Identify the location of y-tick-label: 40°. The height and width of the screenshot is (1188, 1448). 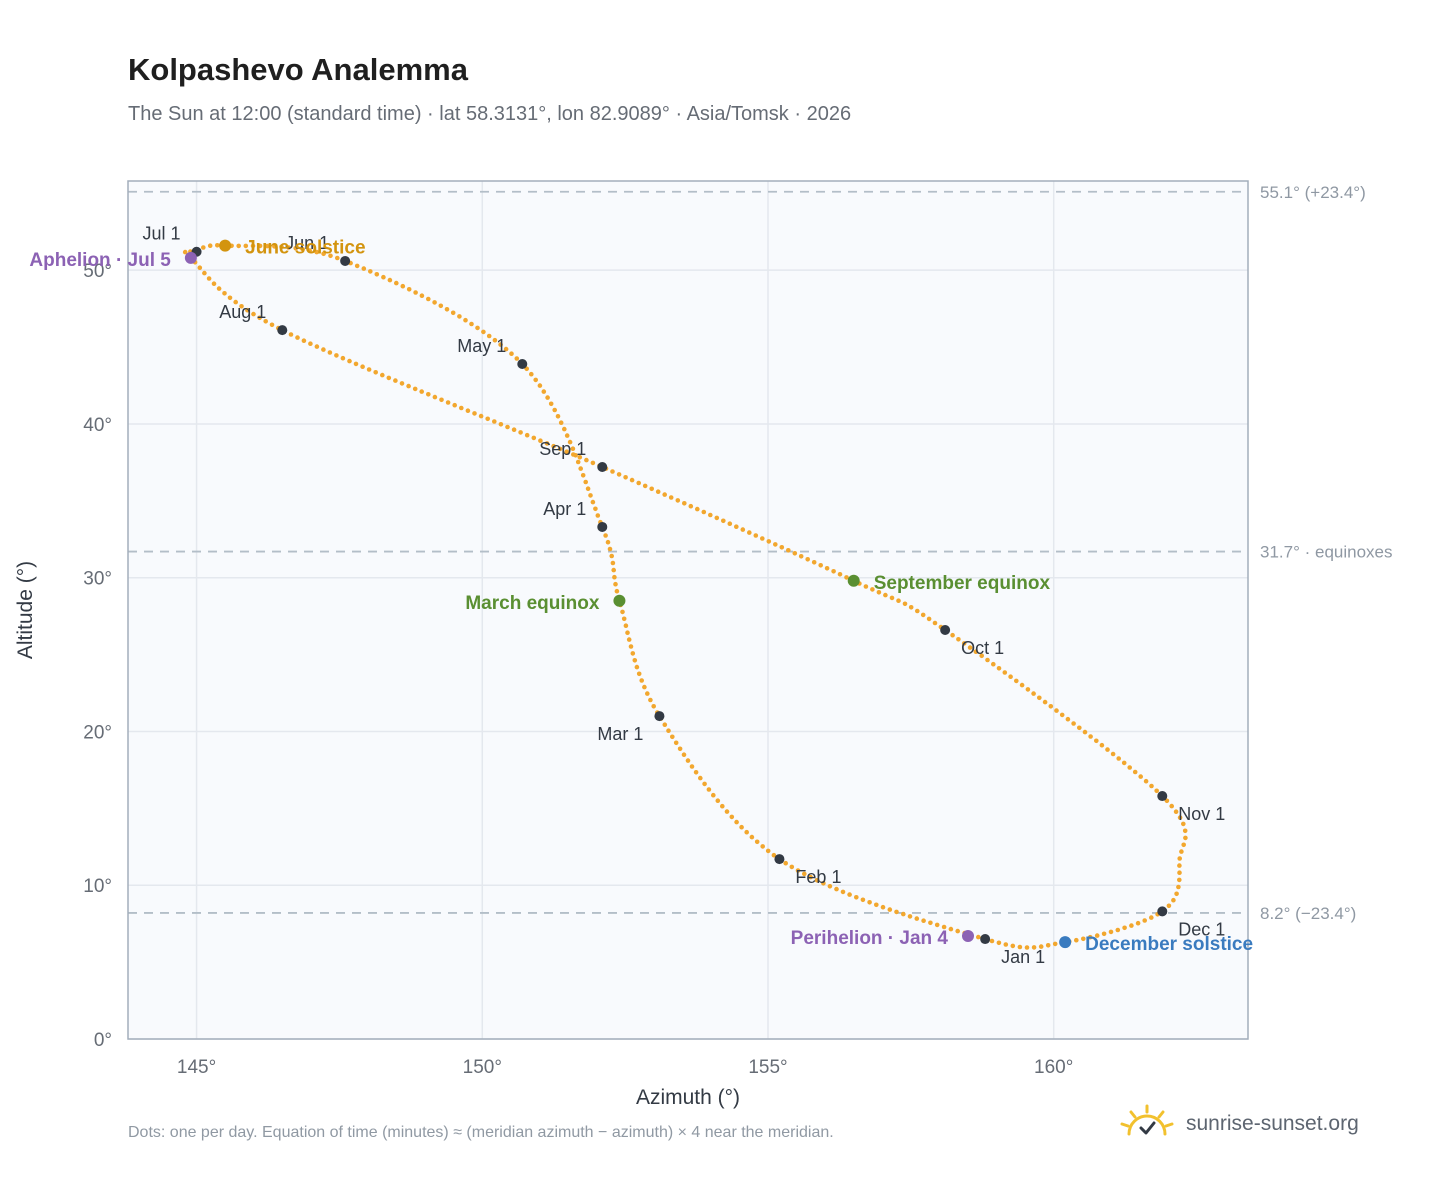
(97, 425).